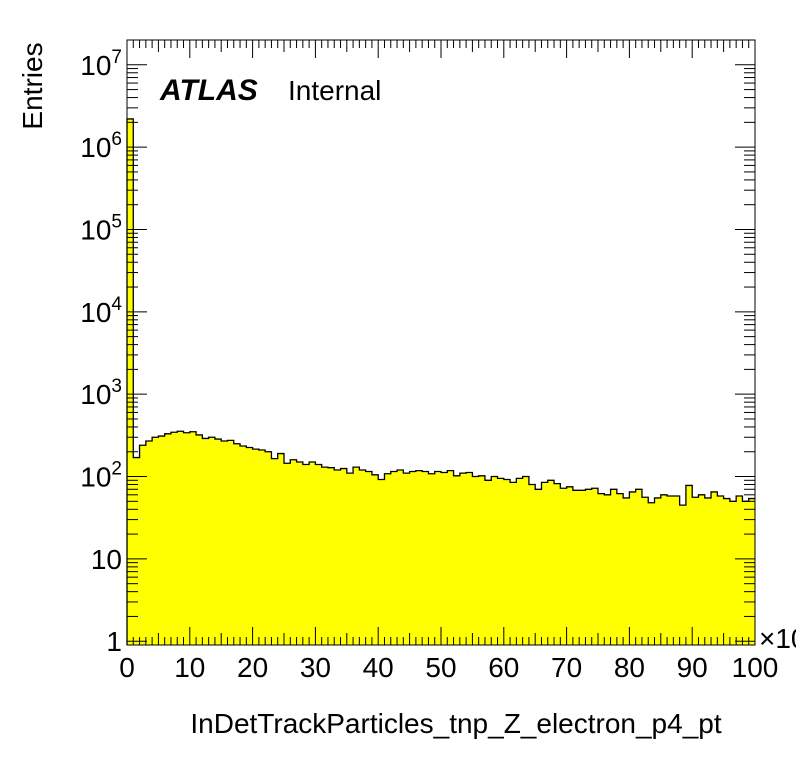 The width and height of the screenshot is (796, 772). What do you see at coordinates (32, 85) in the screenshot?
I see `y-axis-label: Entries` at bounding box center [32, 85].